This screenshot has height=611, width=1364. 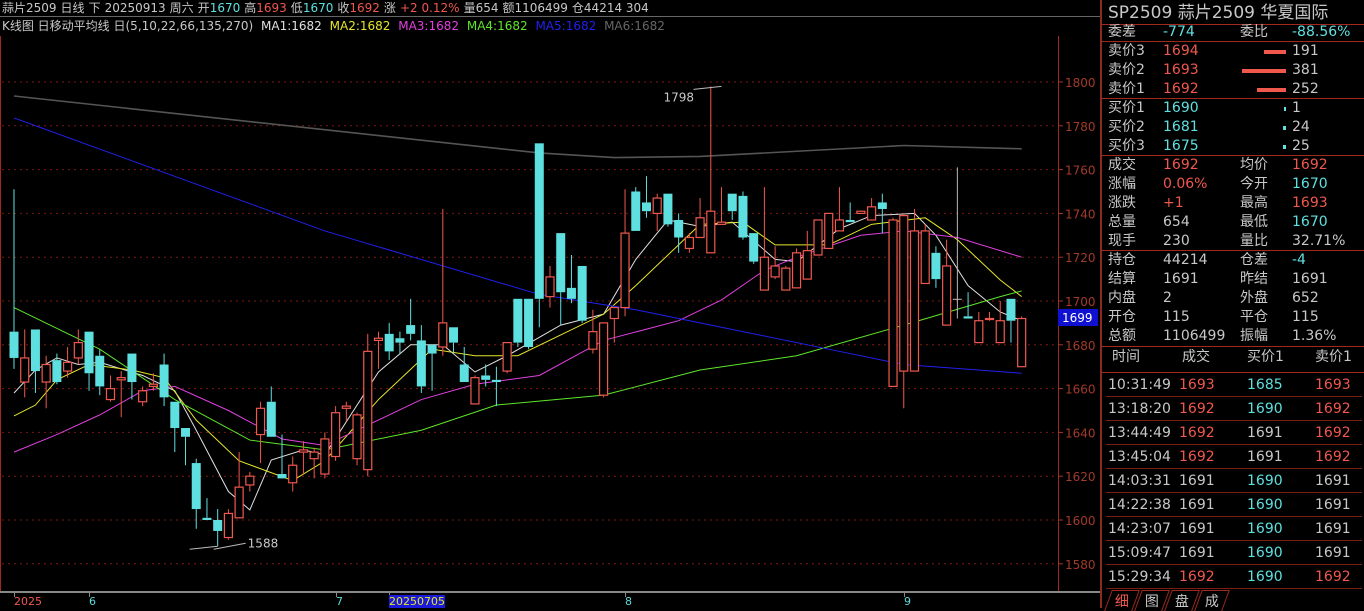 I want to click on stat-value: 652, so click(x=1305, y=298).